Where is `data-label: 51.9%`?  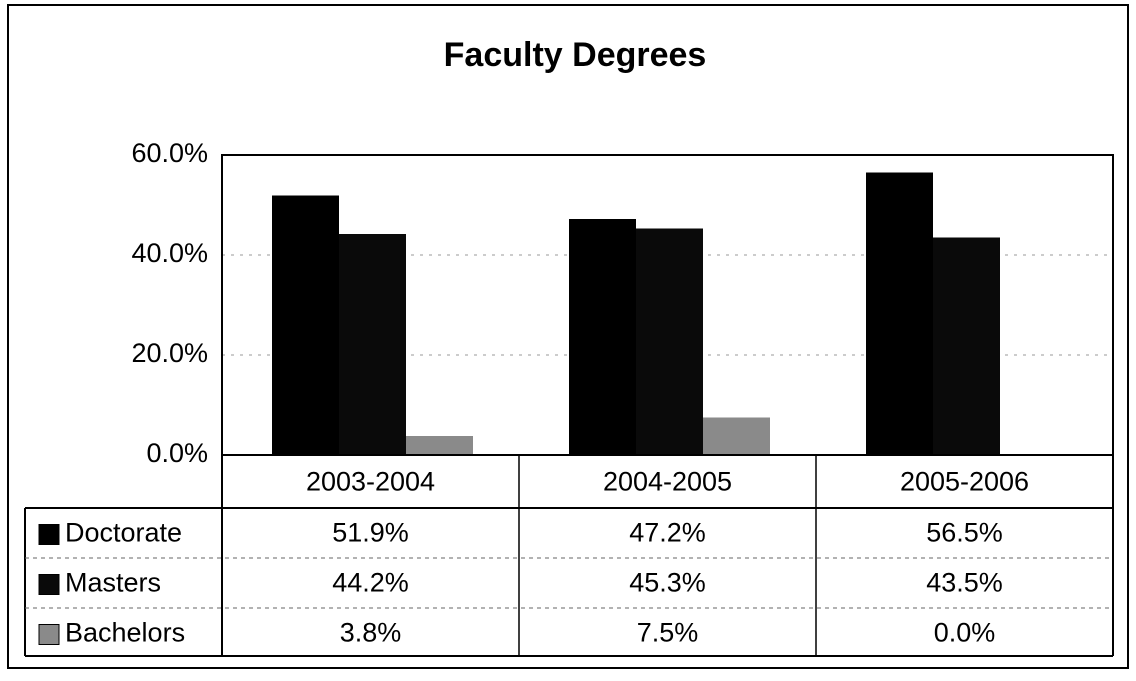
data-label: 51.9% is located at coordinates (370, 533).